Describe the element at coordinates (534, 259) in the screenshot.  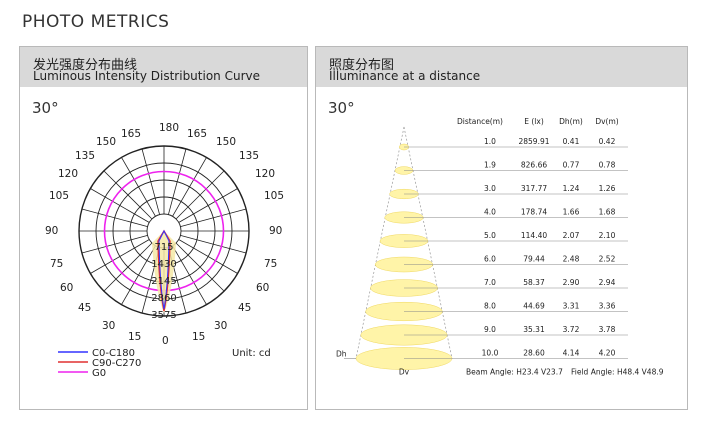
I see `row-illuminance: 79.44` at that location.